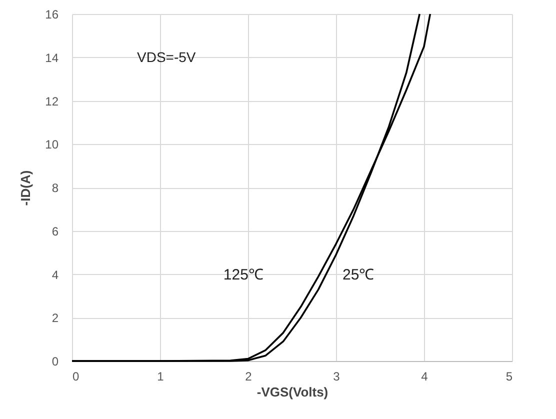  I want to click on annotation: VDS=-5V, so click(166, 57).